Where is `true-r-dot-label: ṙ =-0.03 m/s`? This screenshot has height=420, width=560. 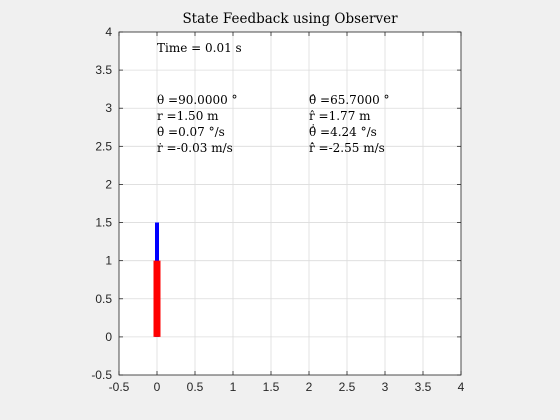 true-r-dot-label: ṙ =-0.03 m/s is located at coordinates (195, 148).